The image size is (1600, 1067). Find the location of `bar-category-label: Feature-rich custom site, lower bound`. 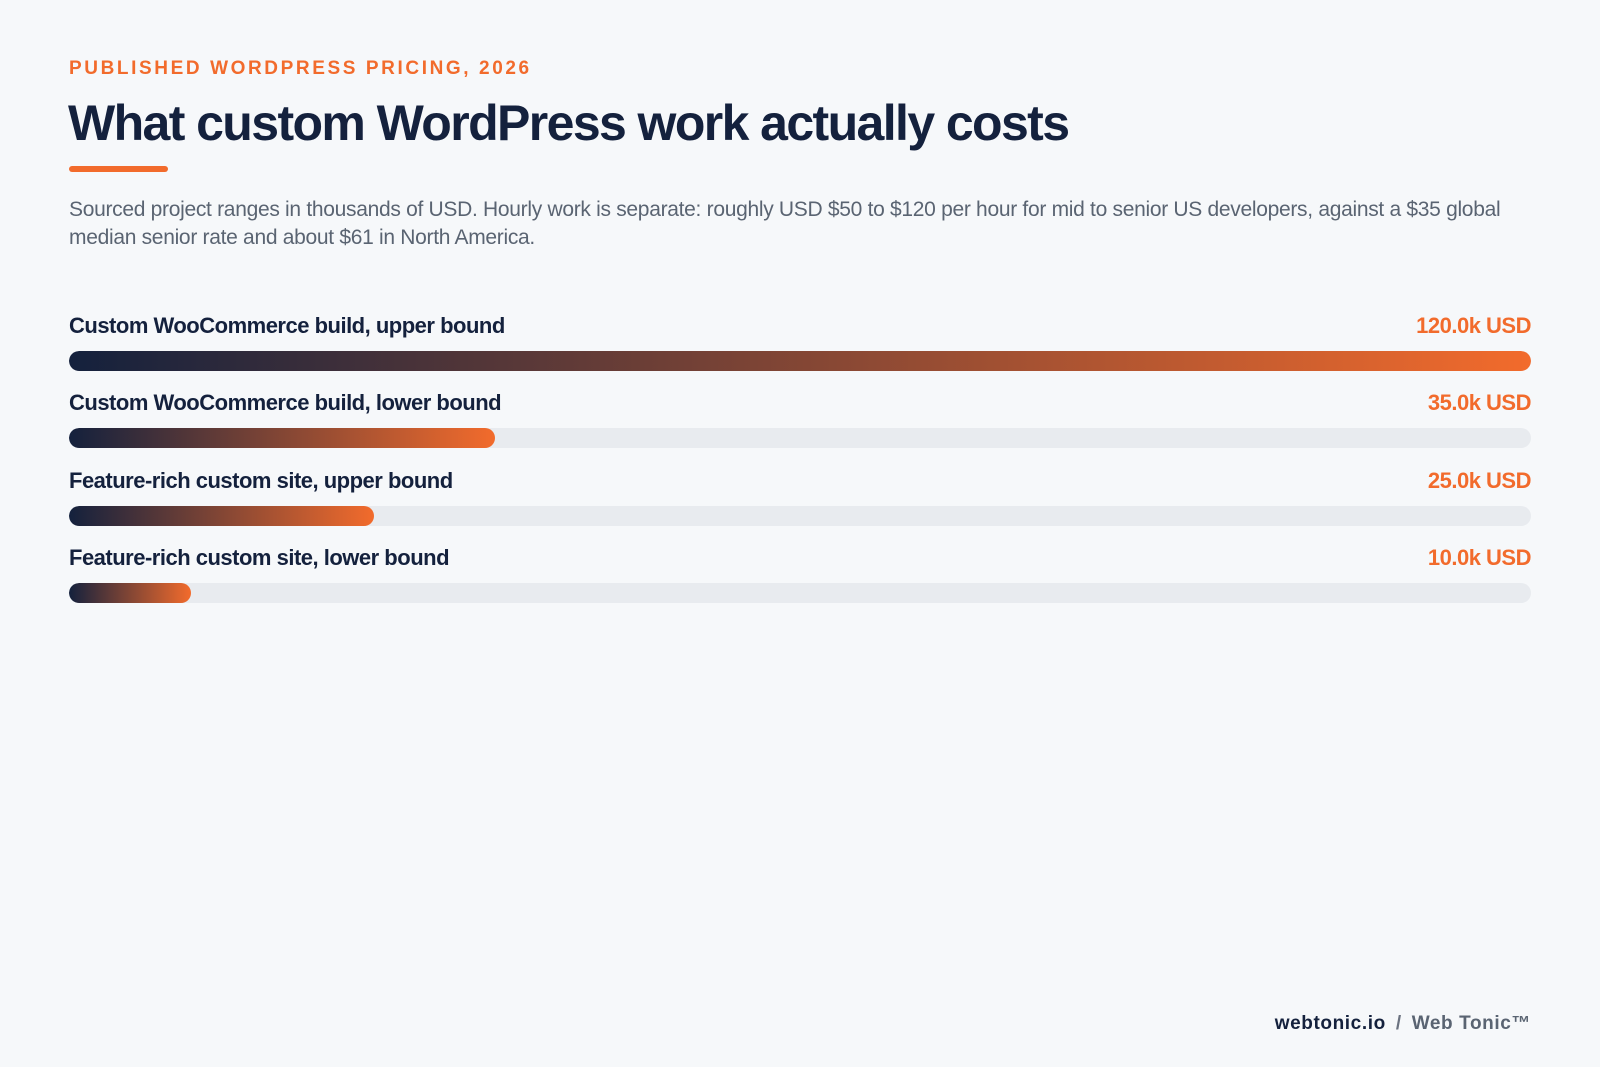

bar-category-label: Feature-rich custom site, lower bound is located at coordinates (259, 557).